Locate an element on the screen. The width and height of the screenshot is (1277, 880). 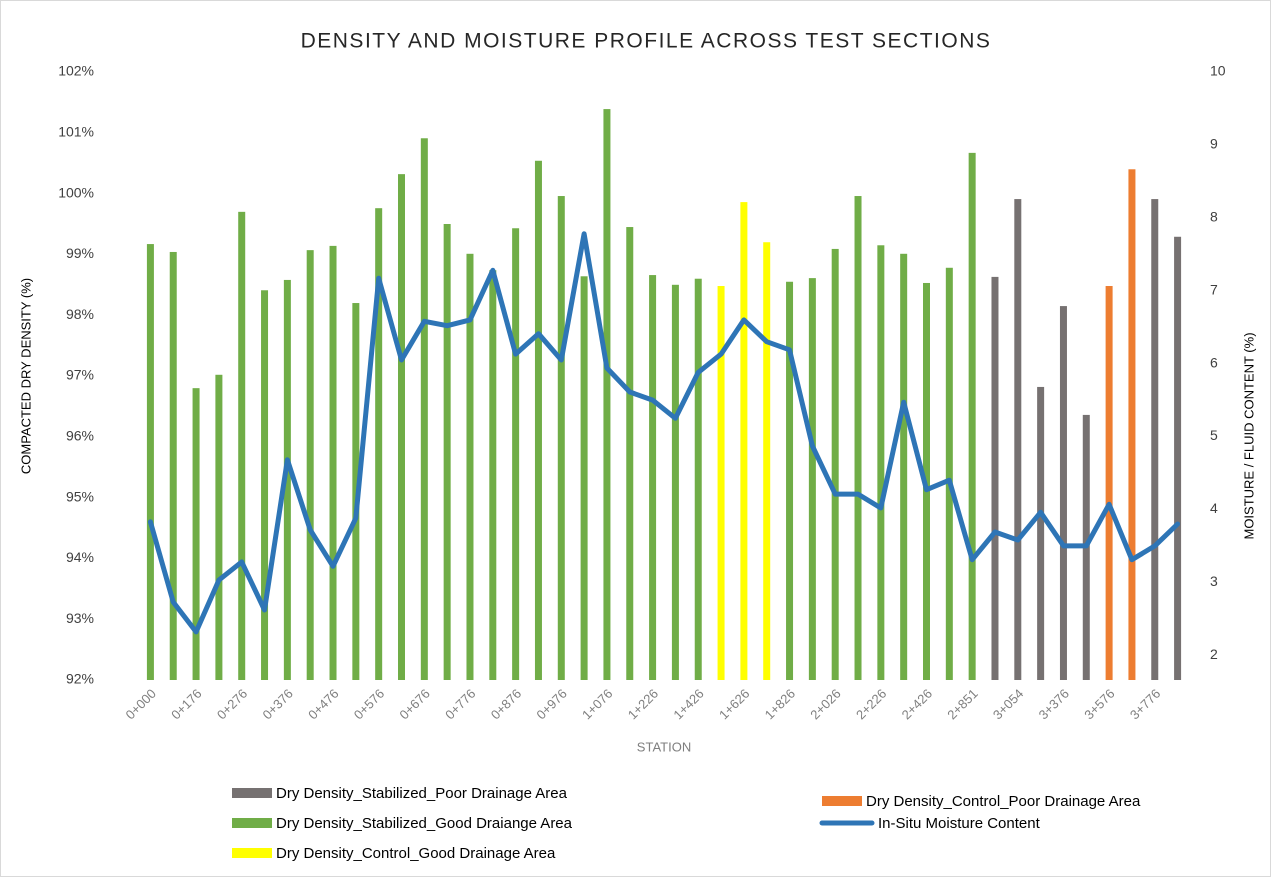
legend-label: Dry Density_Control_Good Drainage Area is located at coordinates (416, 853).